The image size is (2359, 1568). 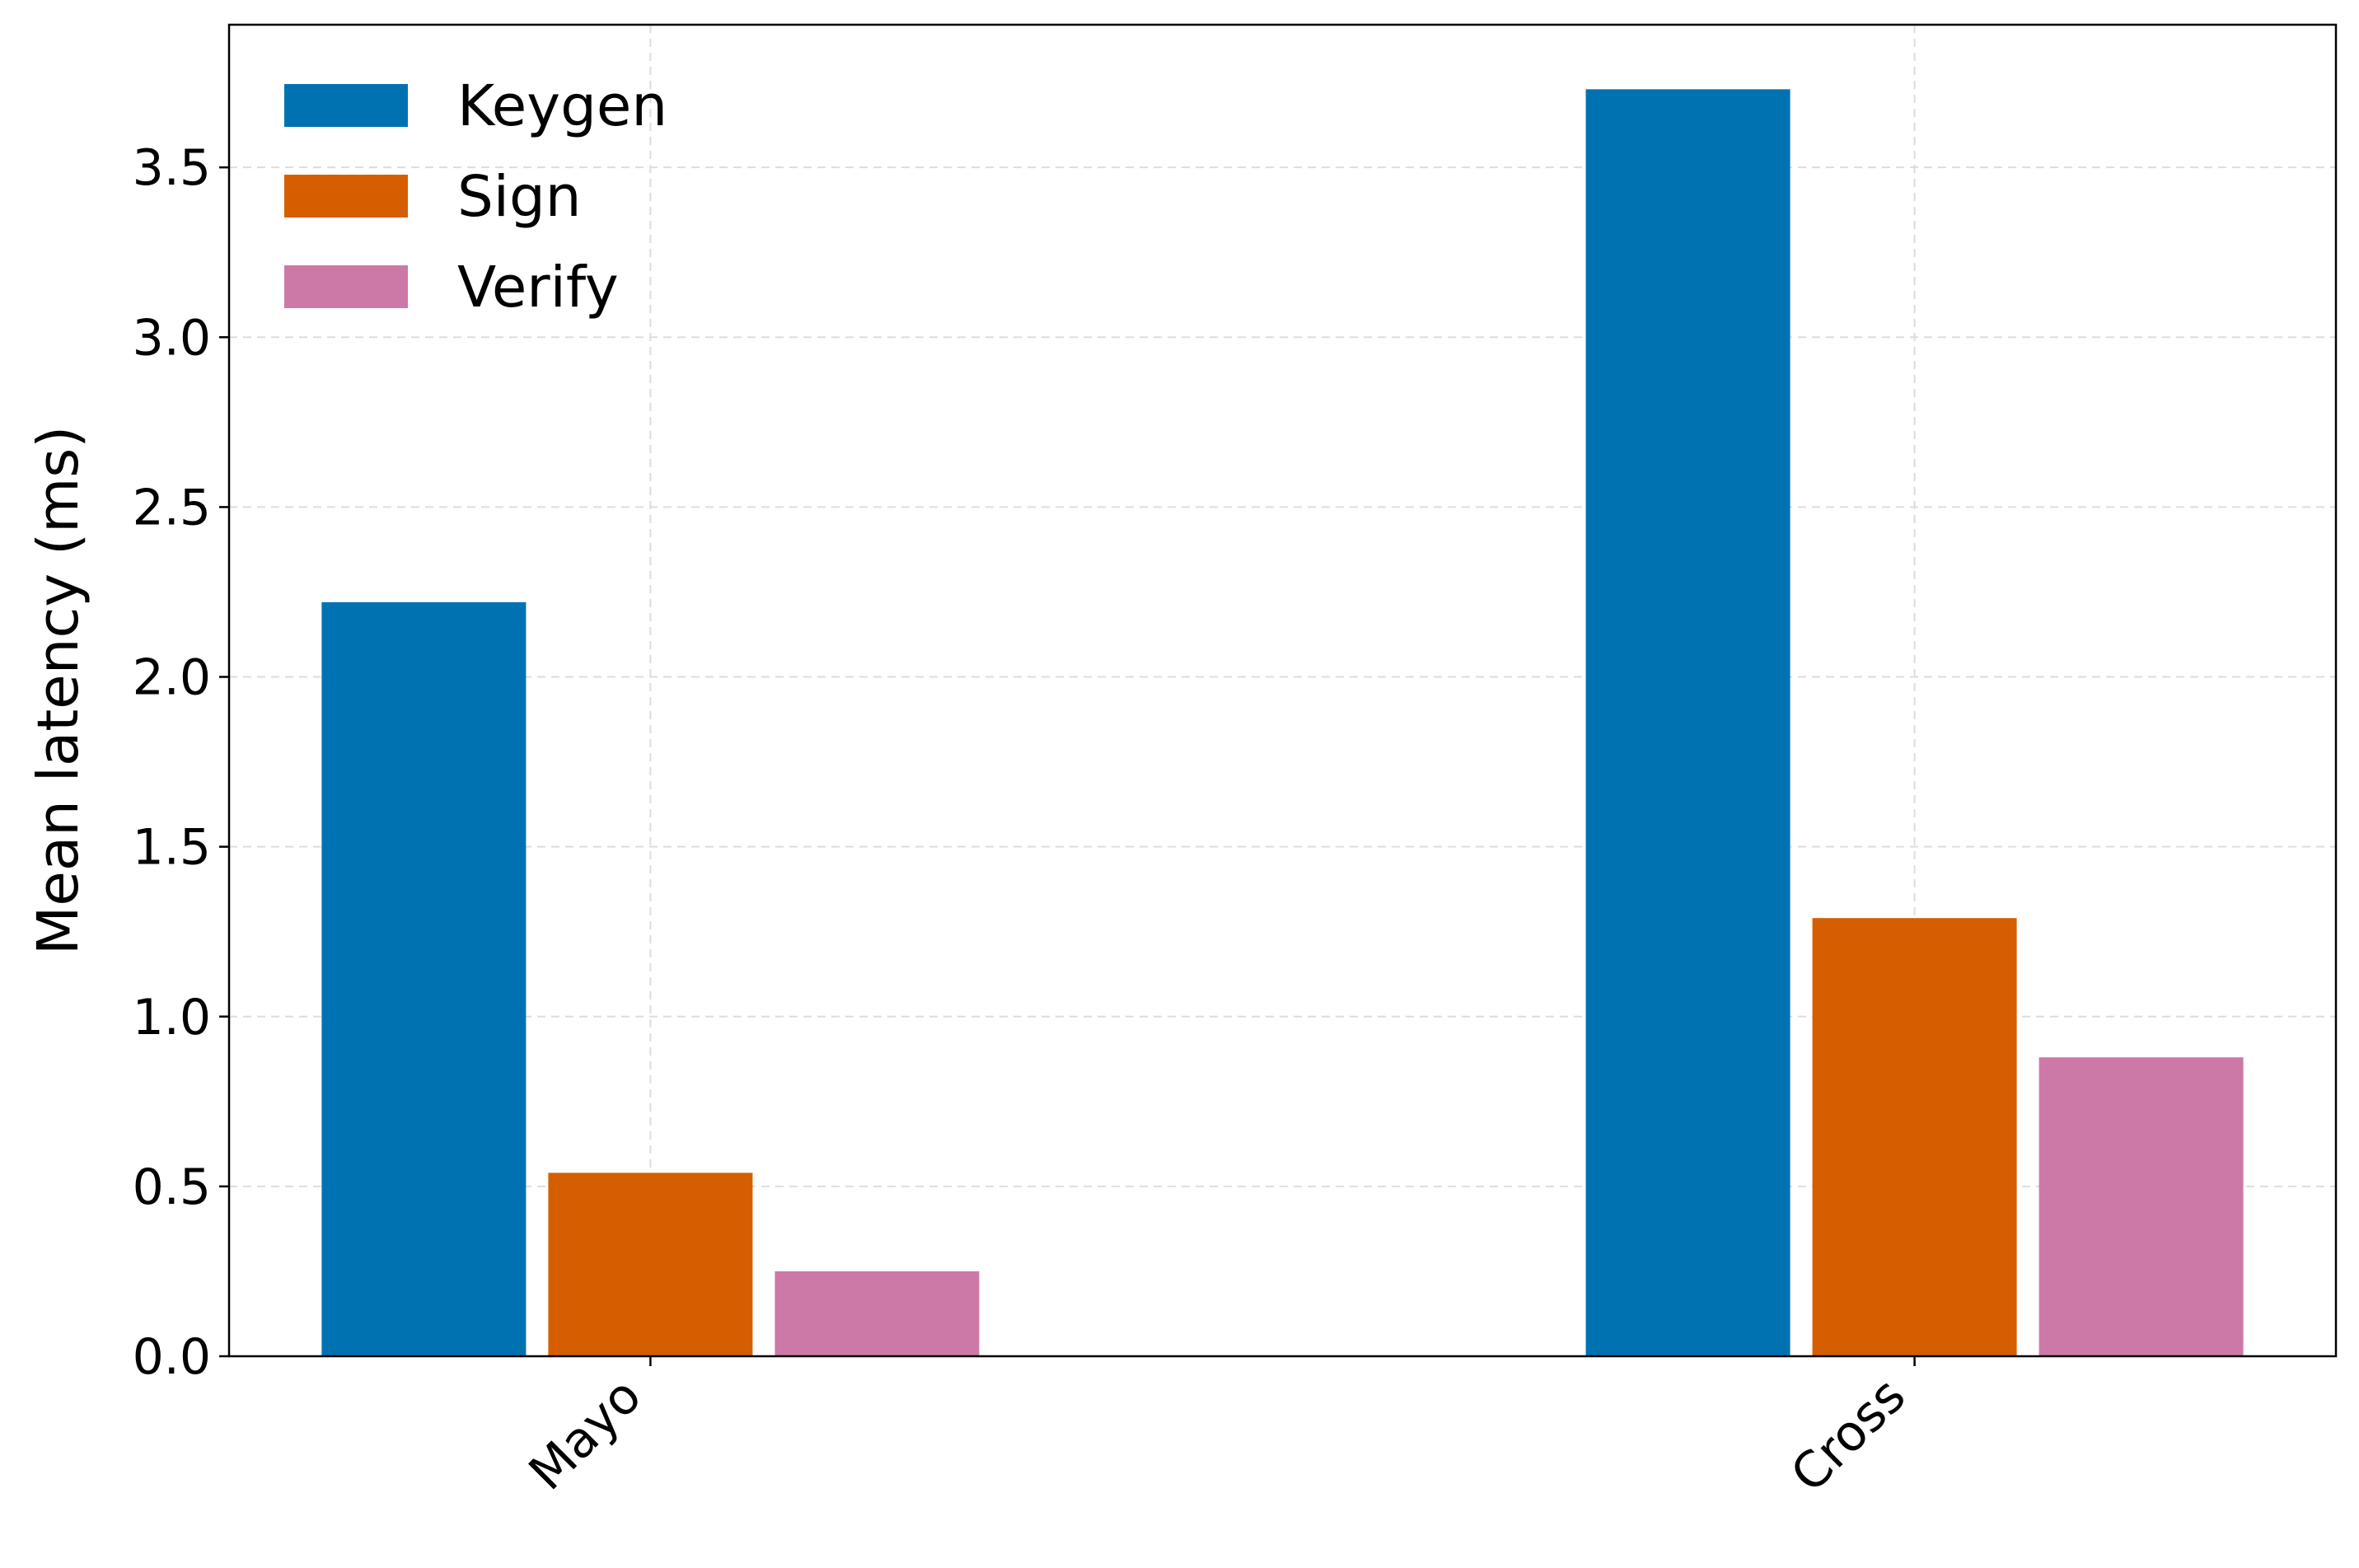 What do you see at coordinates (172, 678) in the screenshot?
I see `y-tick-label: 2.0` at bounding box center [172, 678].